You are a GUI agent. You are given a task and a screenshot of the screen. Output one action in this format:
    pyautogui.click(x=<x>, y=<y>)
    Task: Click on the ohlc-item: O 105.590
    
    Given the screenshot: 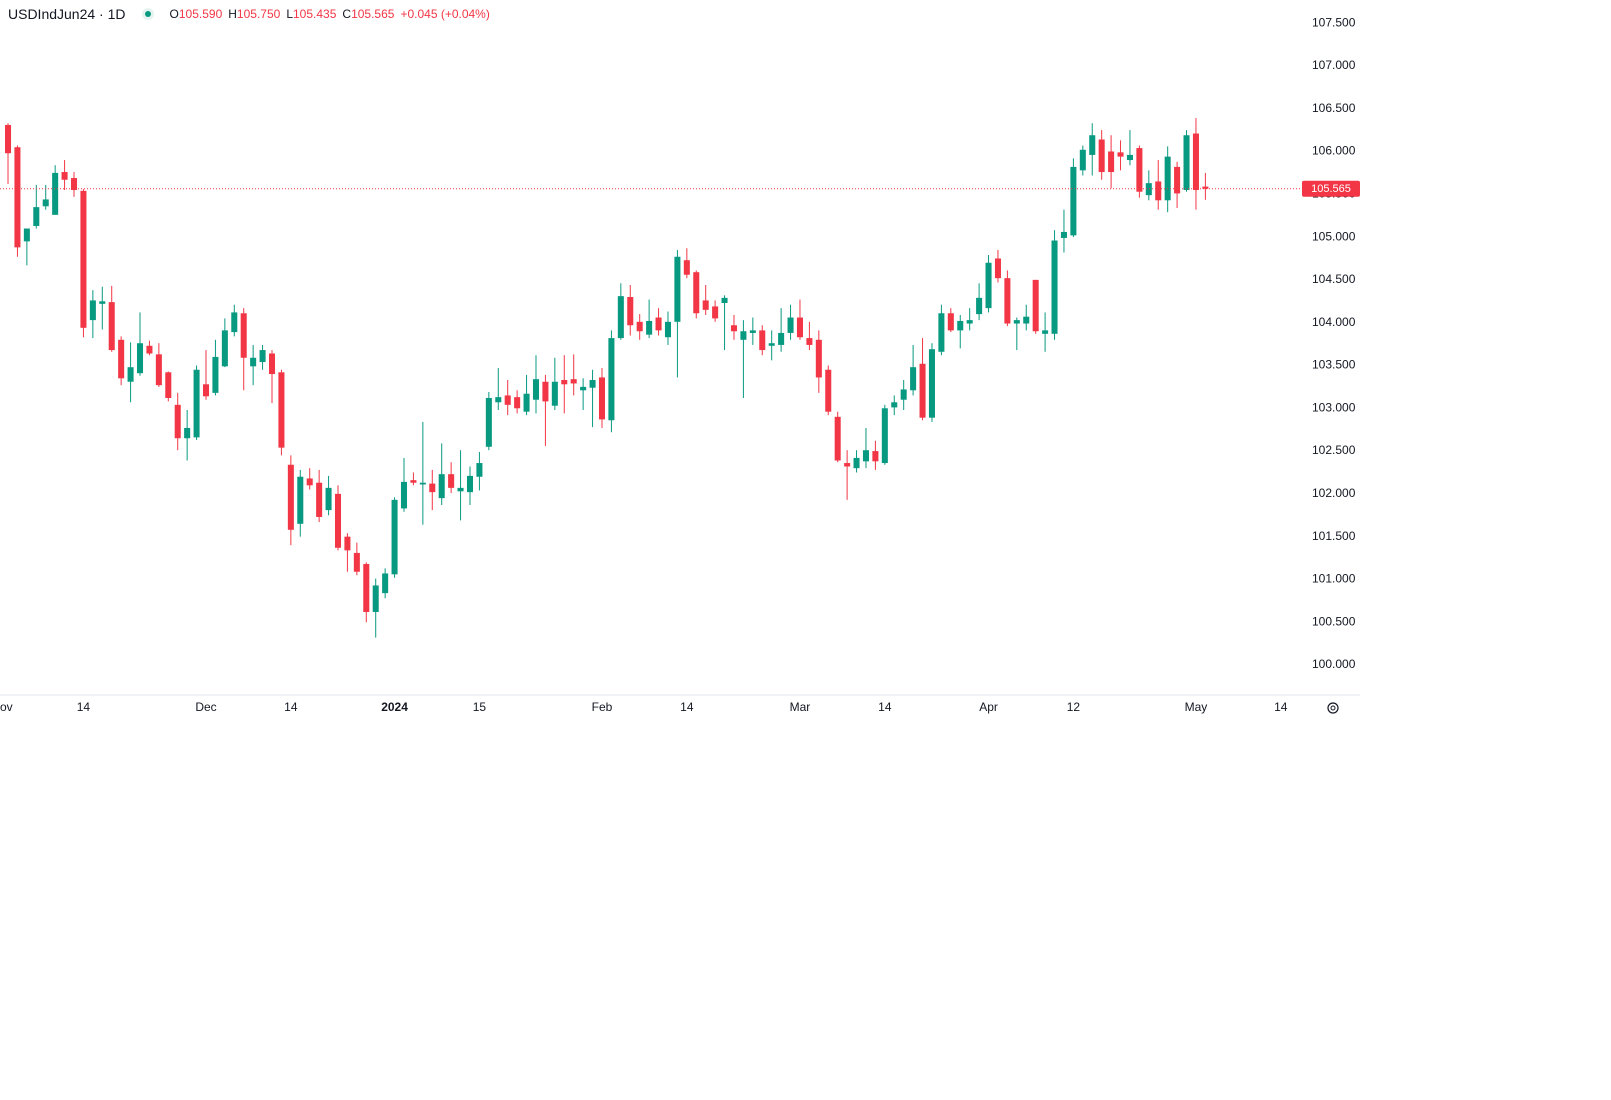 What is the action you would take?
    pyautogui.click(x=196, y=14)
    